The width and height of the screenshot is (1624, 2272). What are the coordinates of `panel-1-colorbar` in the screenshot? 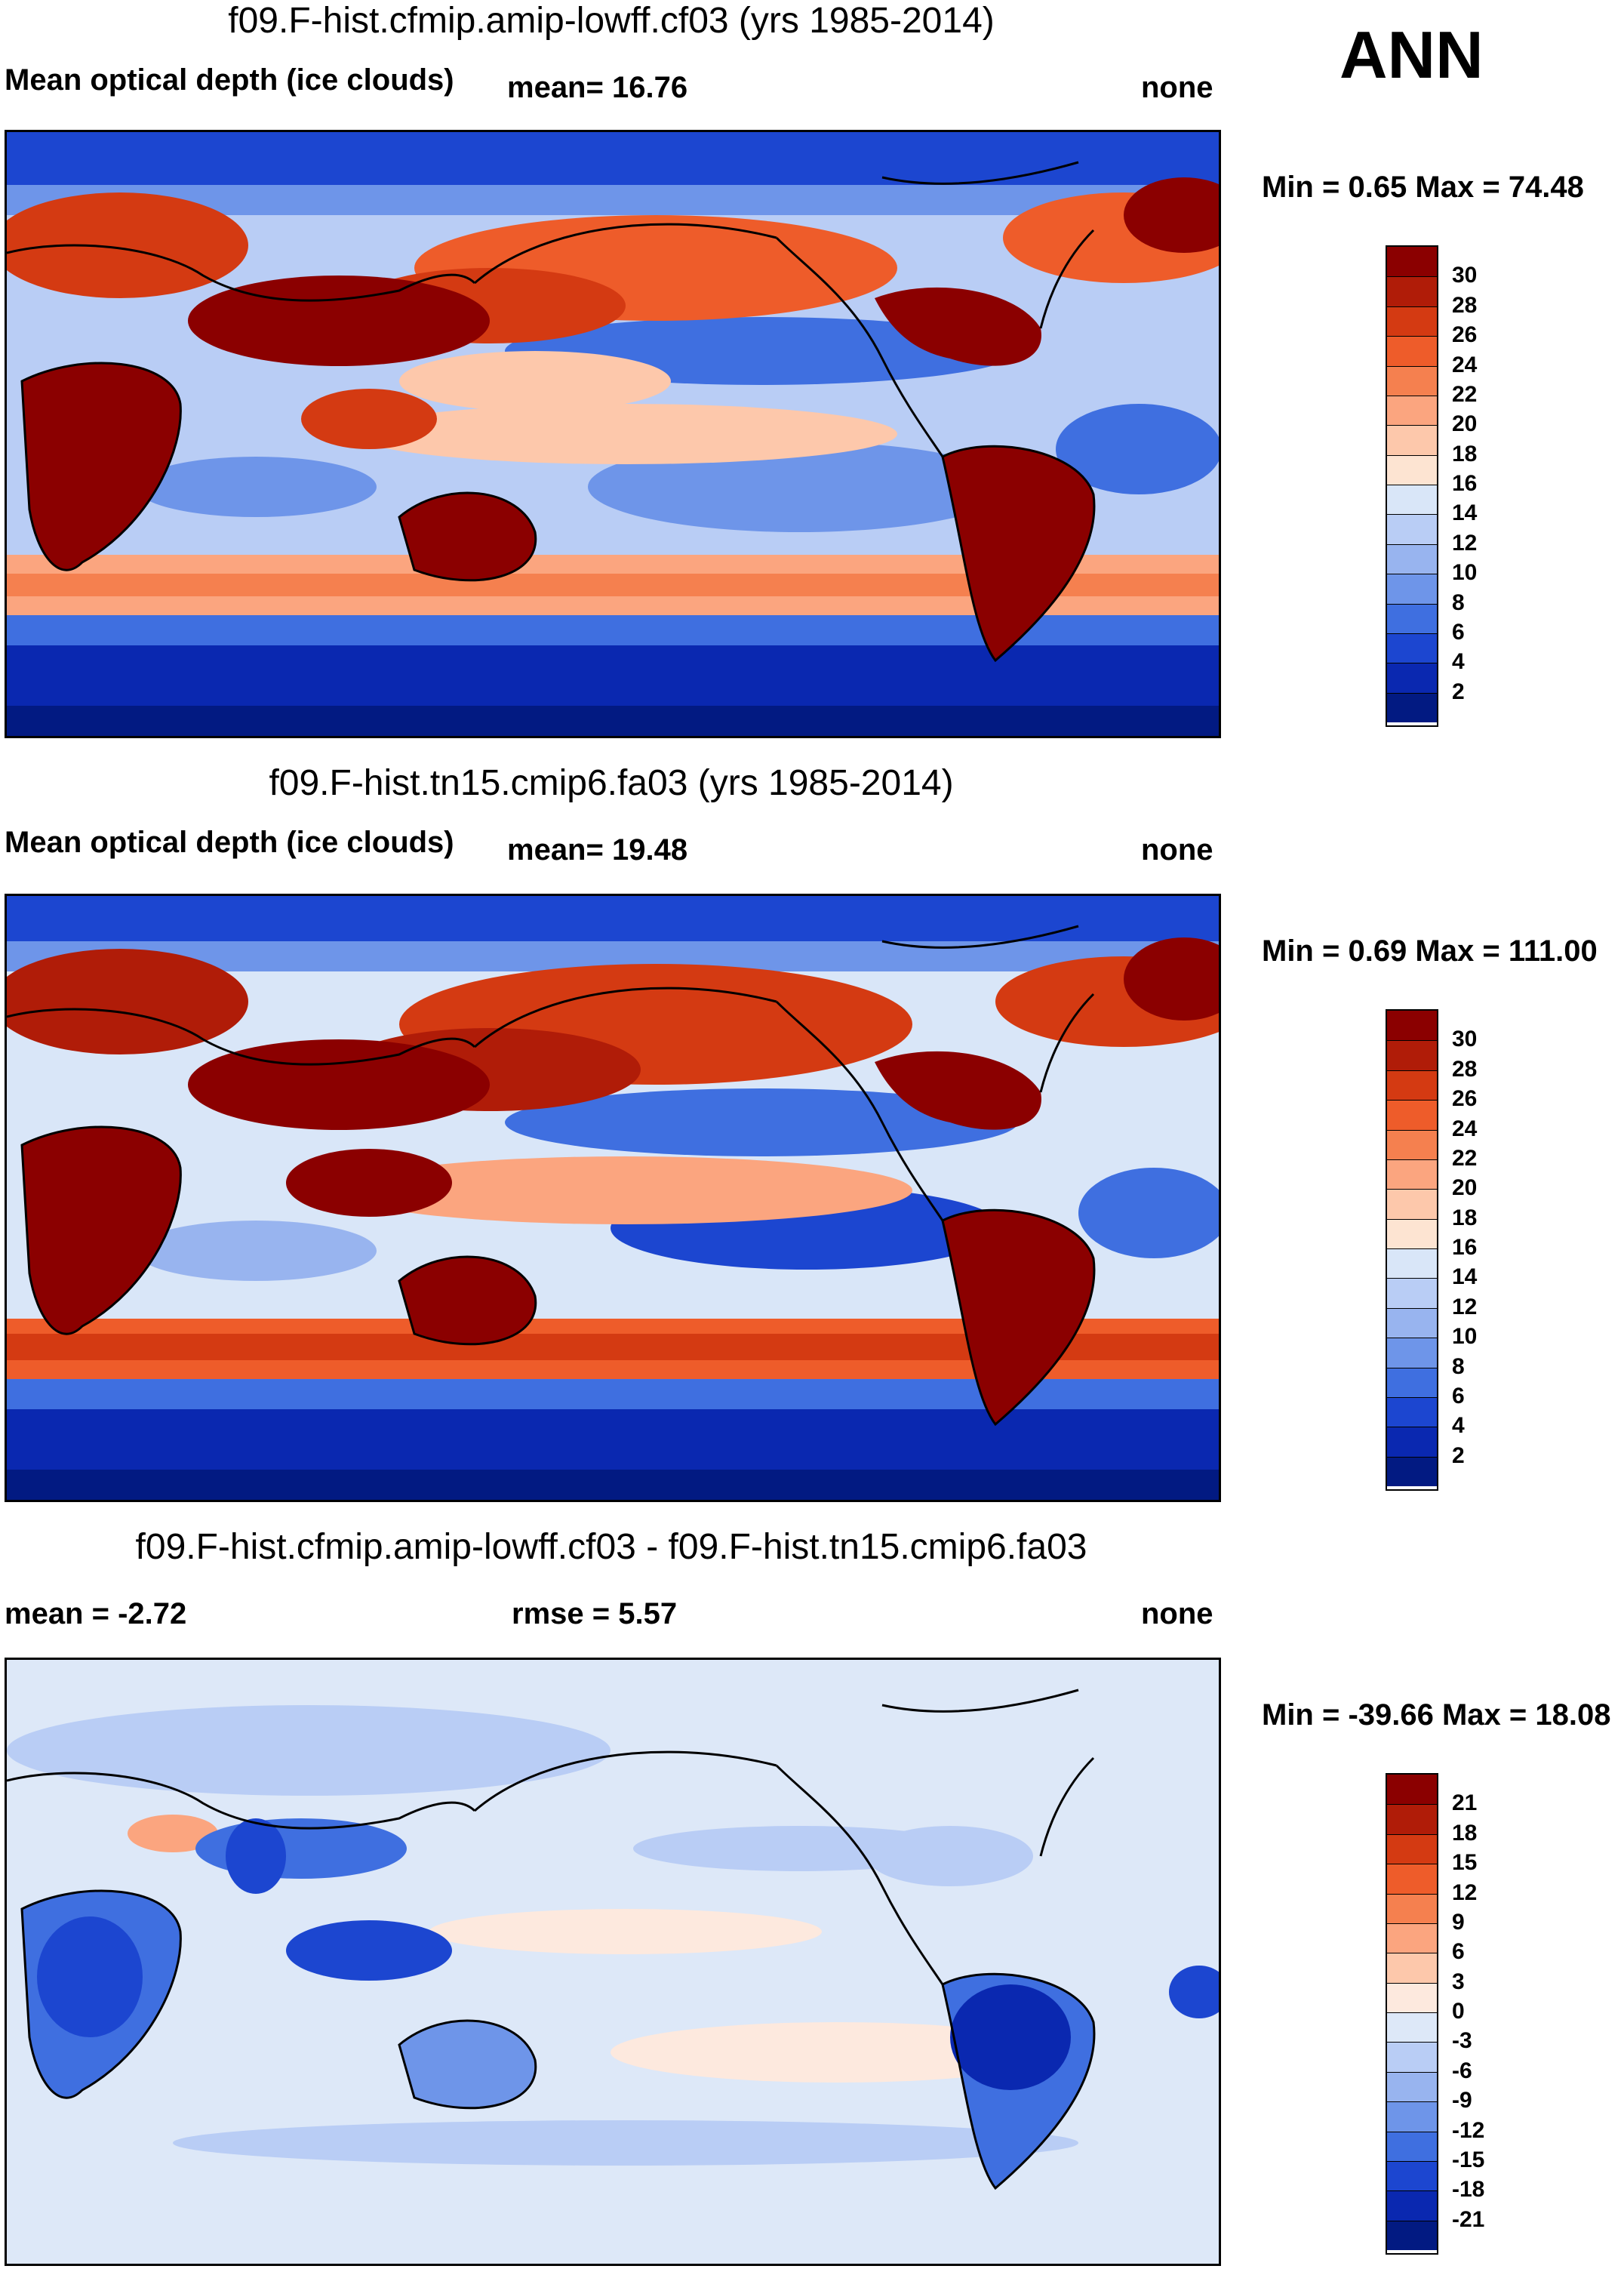 It's located at (1412, 486).